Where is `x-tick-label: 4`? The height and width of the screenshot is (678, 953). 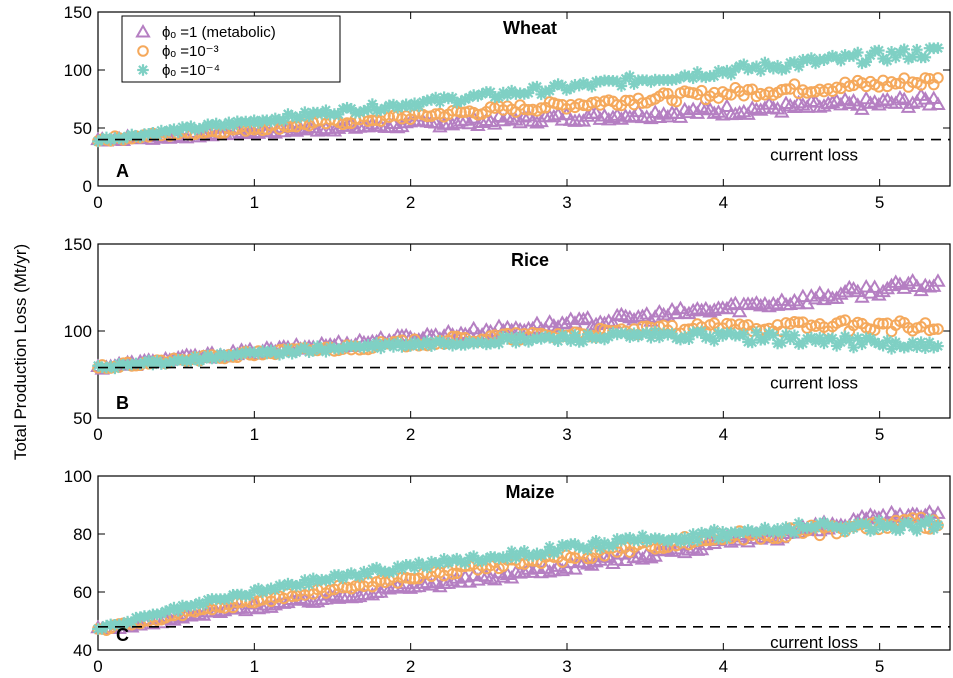 x-tick-label: 4 is located at coordinates (723, 202).